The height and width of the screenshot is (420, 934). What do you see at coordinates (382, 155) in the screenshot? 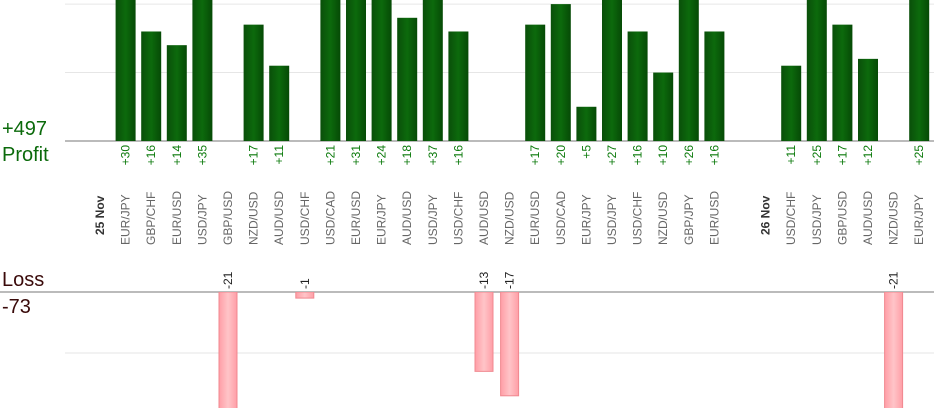
I see `profit-value-label: +24` at bounding box center [382, 155].